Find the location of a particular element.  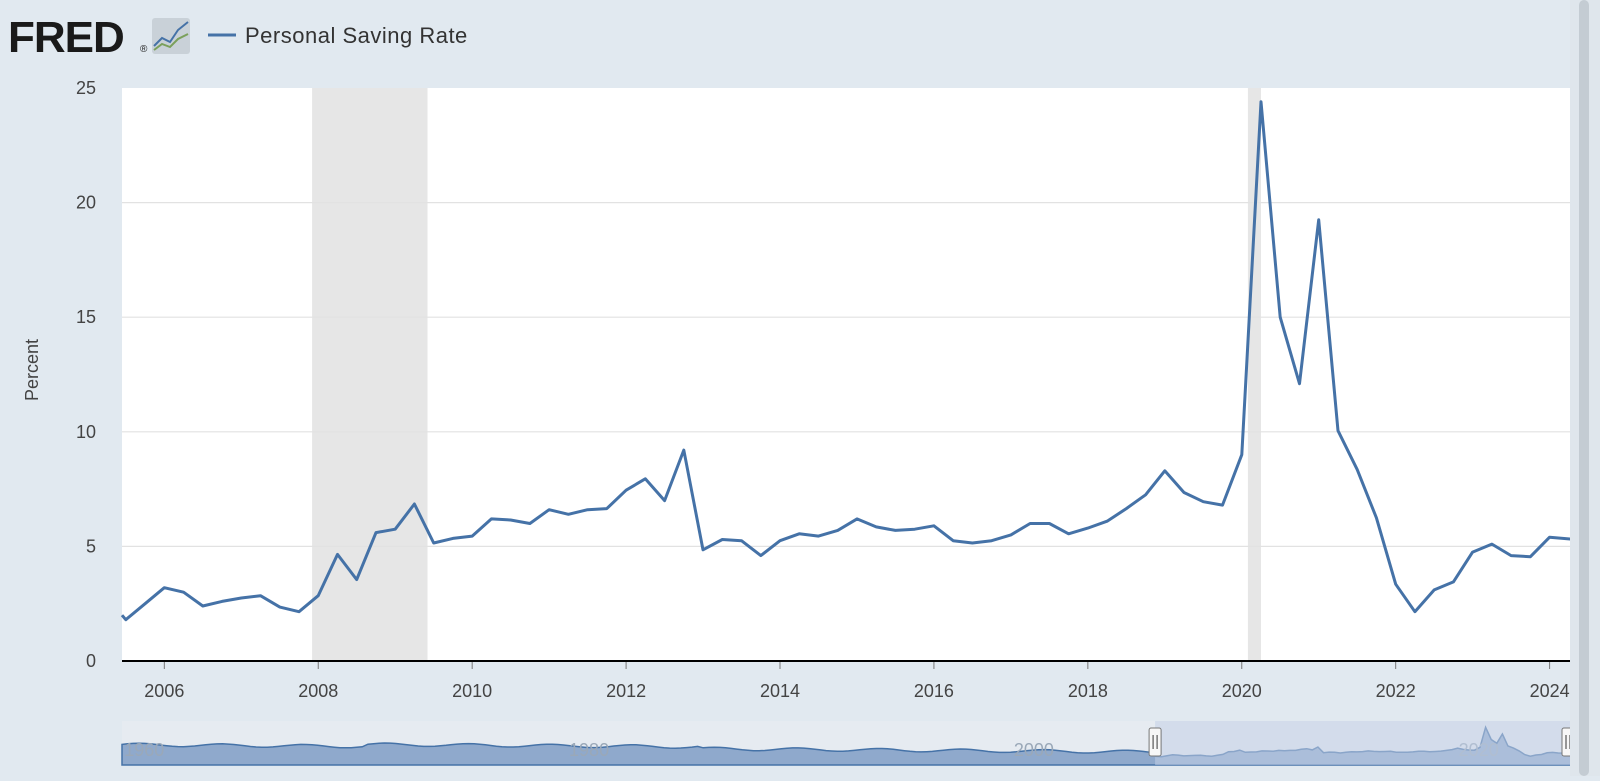

y-tick-label-5: 5 is located at coordinates (91, 546).